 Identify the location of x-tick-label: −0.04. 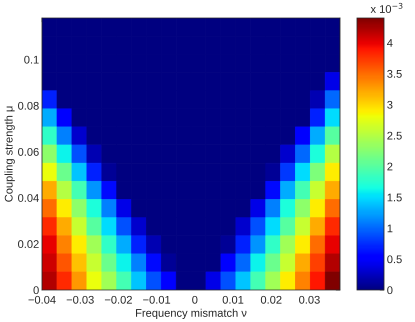
(42, 300).